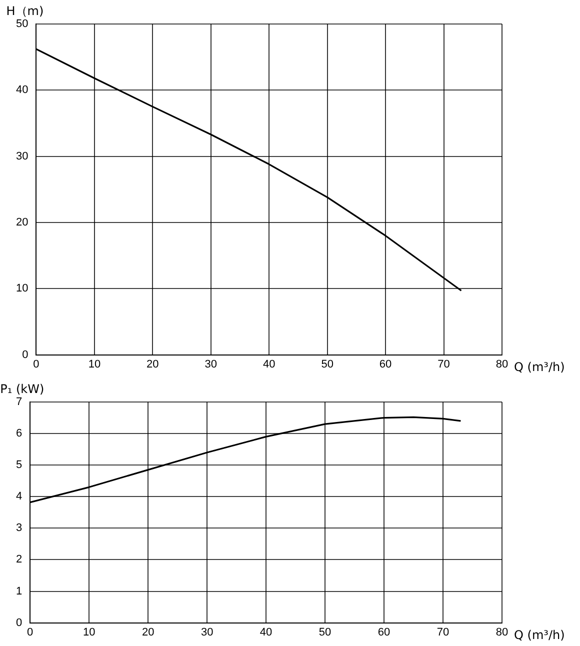 The image size is (580, 646). Describe the element at coordinates (19, 591) in the screenshot. I see `y-tick-label: 1` at that location.